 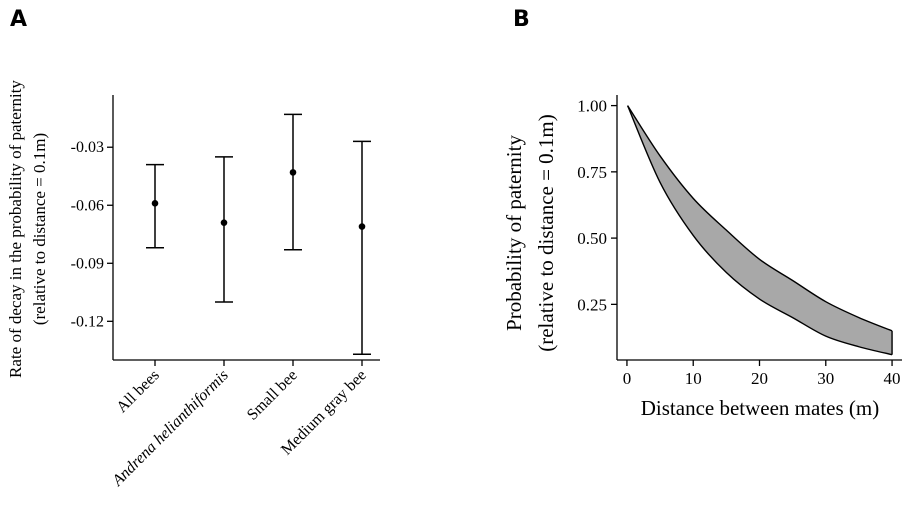 What do you see at coordinates (272, 395) in the screenshot?
I see `panel-a-xtick-label: Small bee` at bounding box center [272, 395].